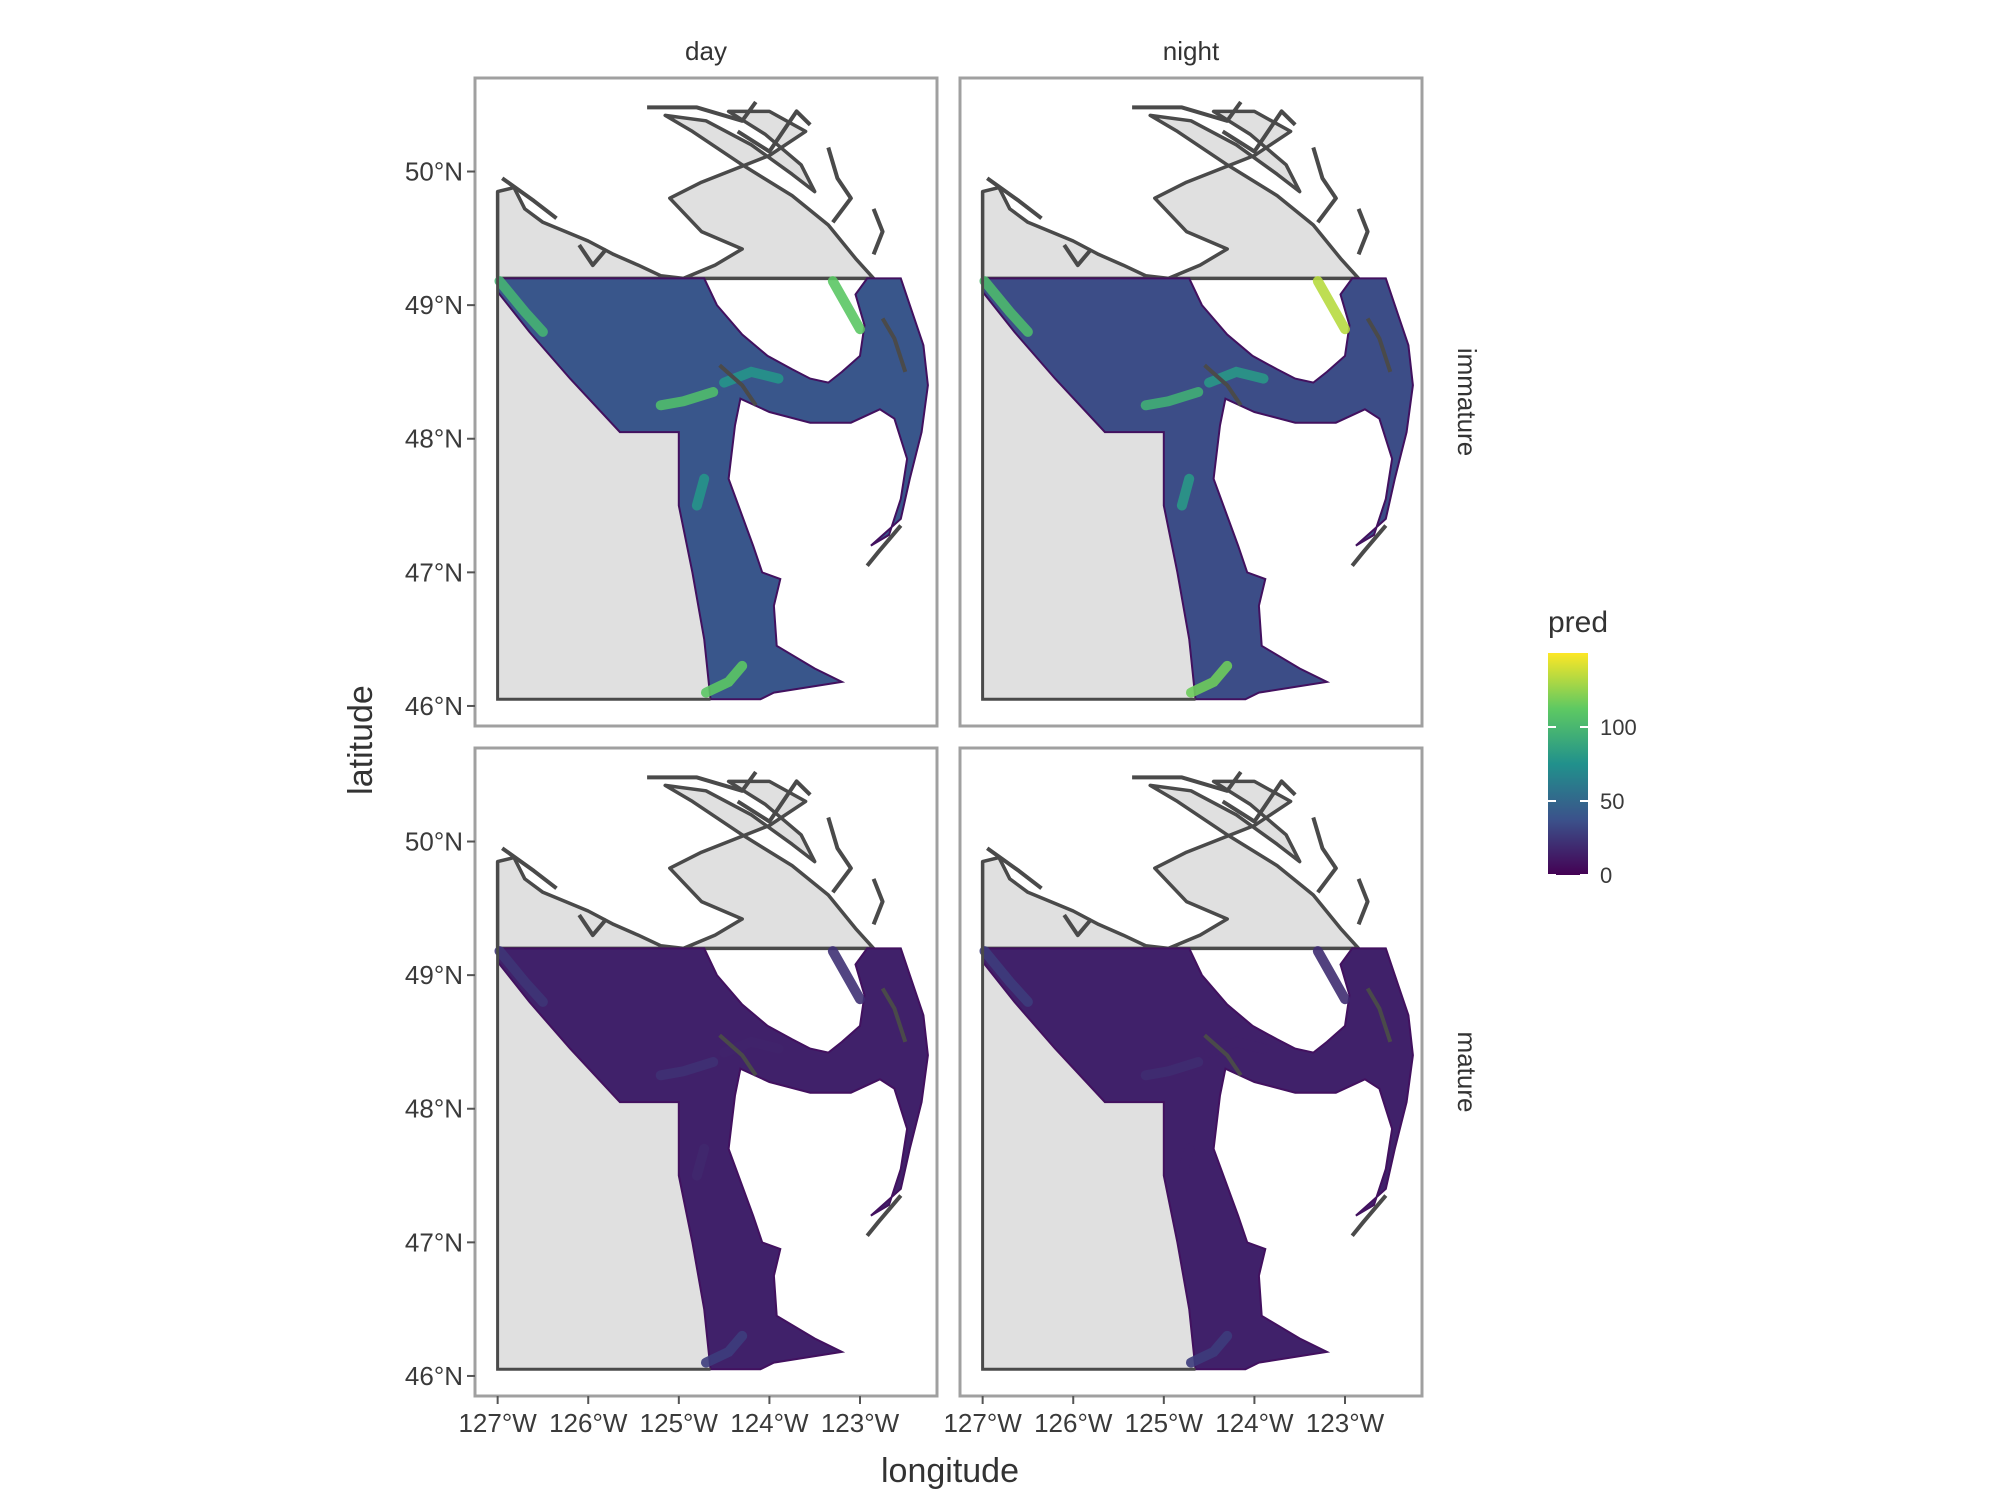 The height and width of the screenshot is (1500, 2000). I want to click on legend-tick-label: 0, so click(1606, 875).